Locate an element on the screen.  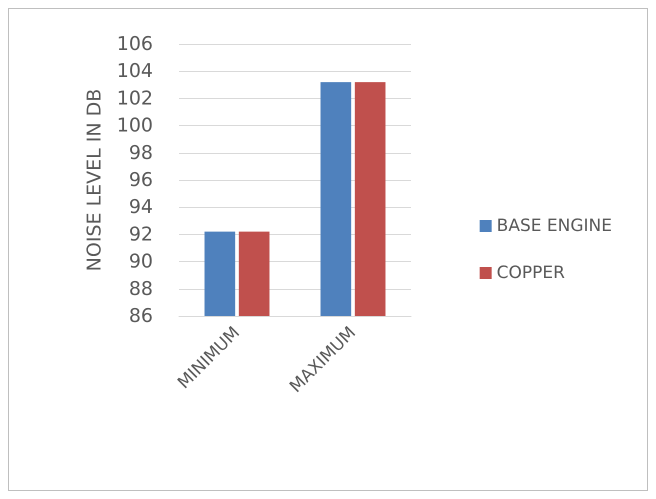
legend-label: COPPER is located at coordinates (531, 273).